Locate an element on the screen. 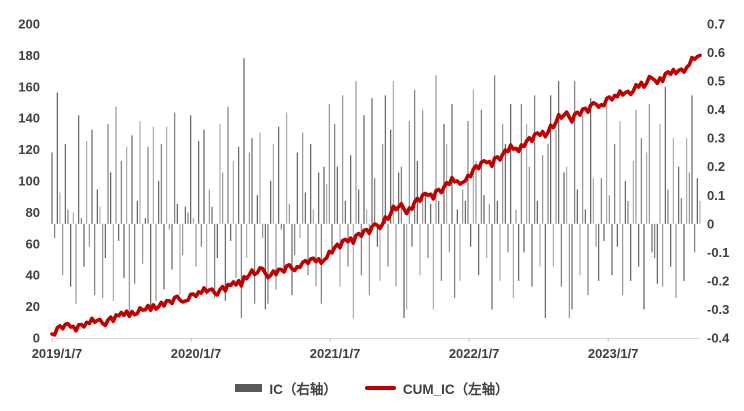 Image resolution: width=744 pixels, height=411 pixels. left-axis-label: 100 is located at coordinates (29, 181).